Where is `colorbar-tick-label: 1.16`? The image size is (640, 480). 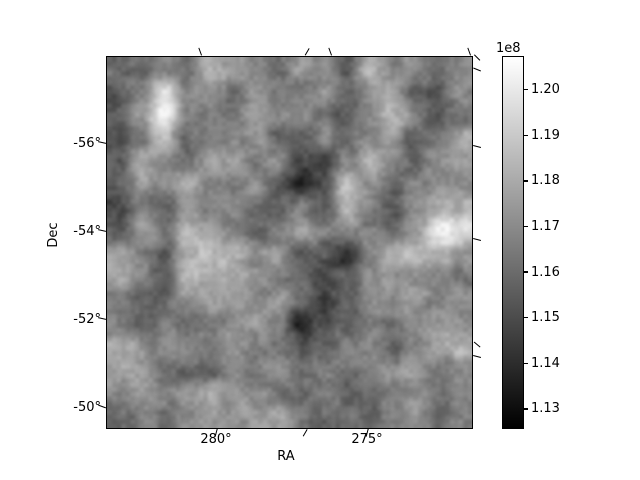
colorbar-tick-label: 1.16 is located at coordinates (545, 272).